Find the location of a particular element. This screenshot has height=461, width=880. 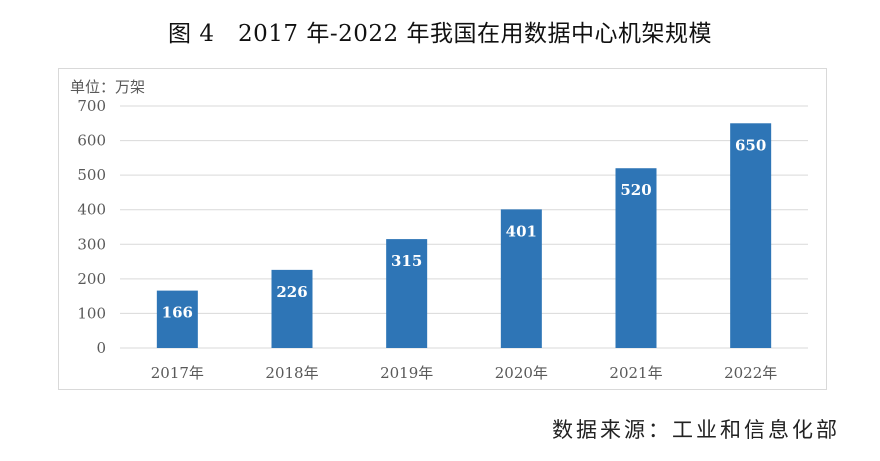

data-label: 650 is located at coordinates (750, 145).